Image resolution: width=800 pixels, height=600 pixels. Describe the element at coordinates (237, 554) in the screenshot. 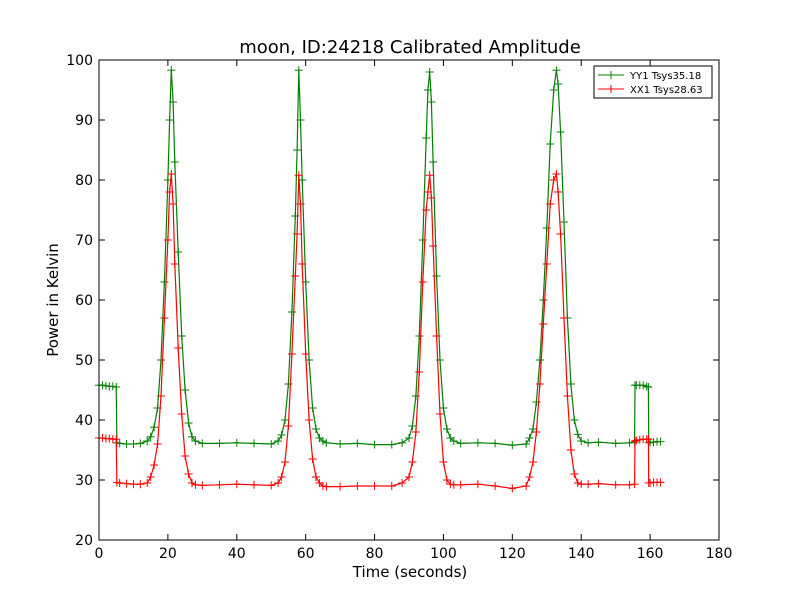

I see `x-tick-label: 40` at that location.